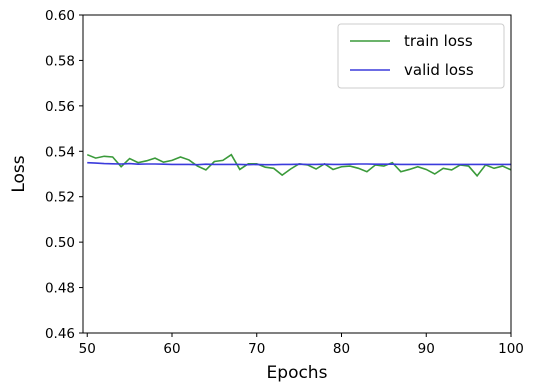 The height and width of the screenshot is (383, 534). I want to click on legend: train loss valid loss, so click(421, 56).